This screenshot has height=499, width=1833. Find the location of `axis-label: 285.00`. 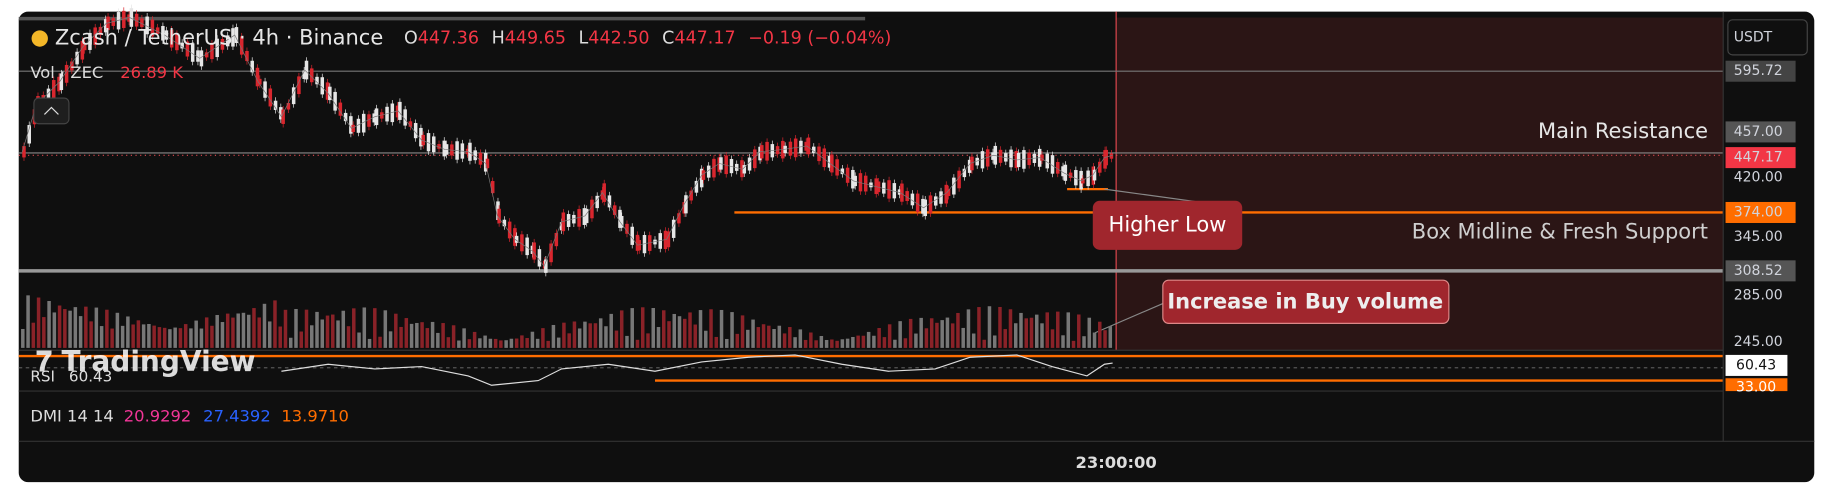

axis-label: 285.00 is located at coordinates (1758, 295).